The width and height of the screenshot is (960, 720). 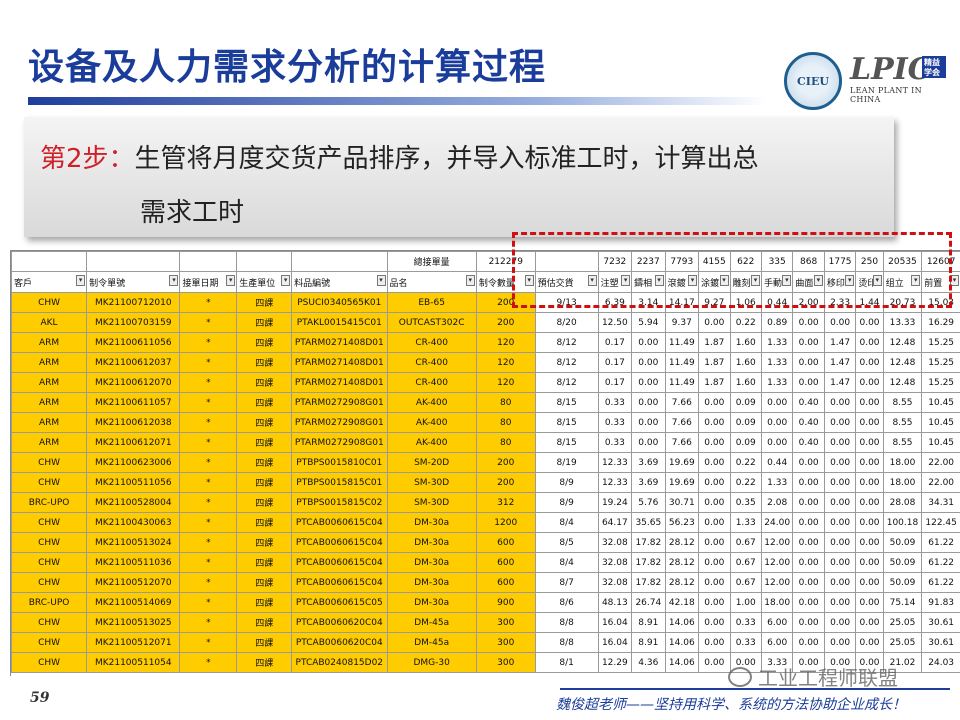 I want to click on watermark: 工业工程师联盟, so click(x=813, y=676).